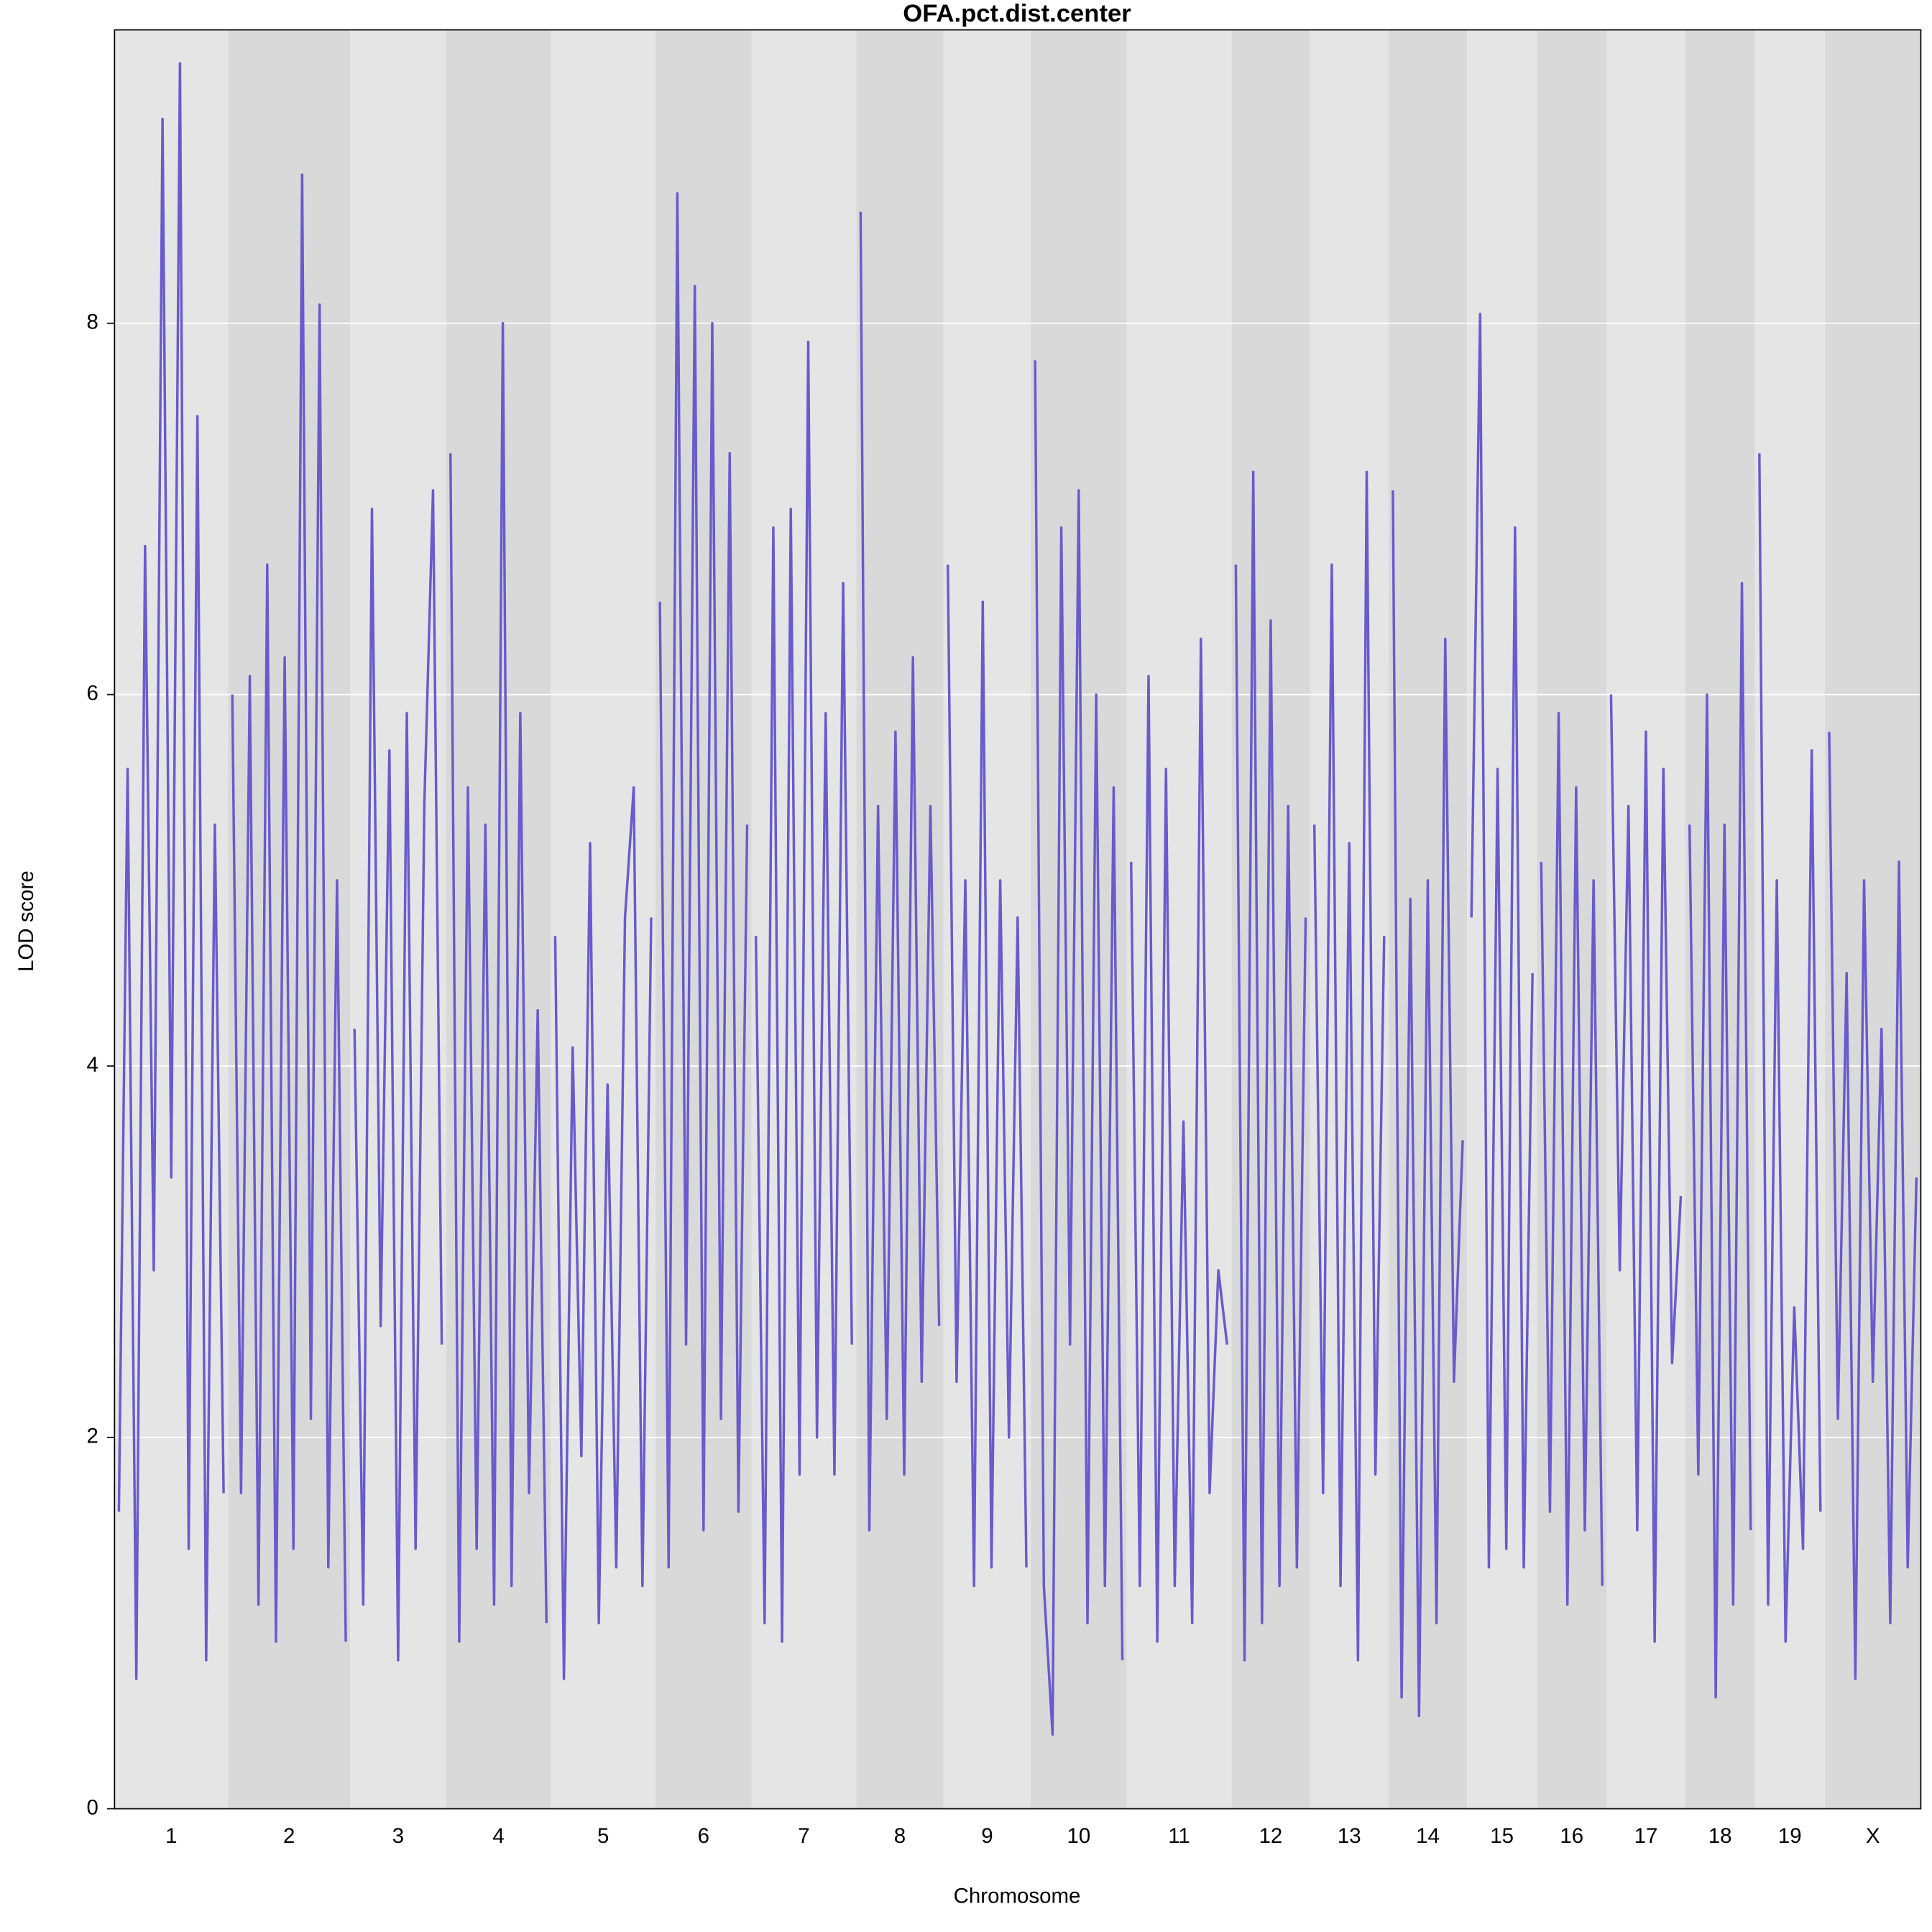 This screenshot has width=1932, height=1932. Describe the element at coordinates (1873, 1836) in the screenshot. I see `x-tick-label: X` at that location.